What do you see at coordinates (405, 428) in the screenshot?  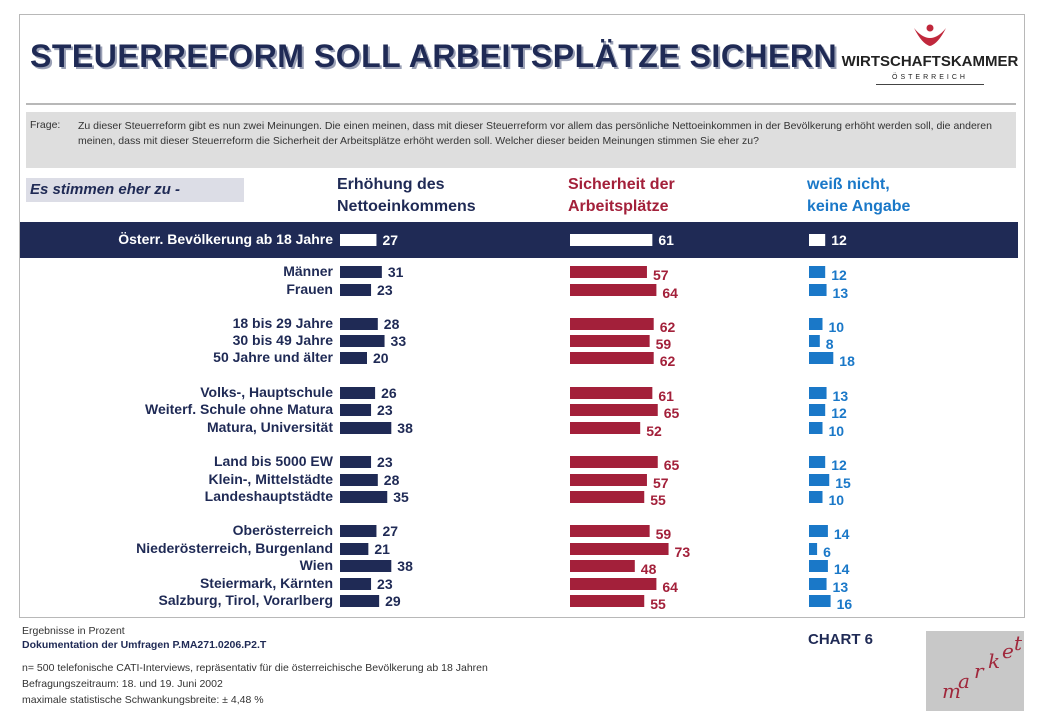 I see `data-label-net-income: 38` at bounding box center [405, 428].